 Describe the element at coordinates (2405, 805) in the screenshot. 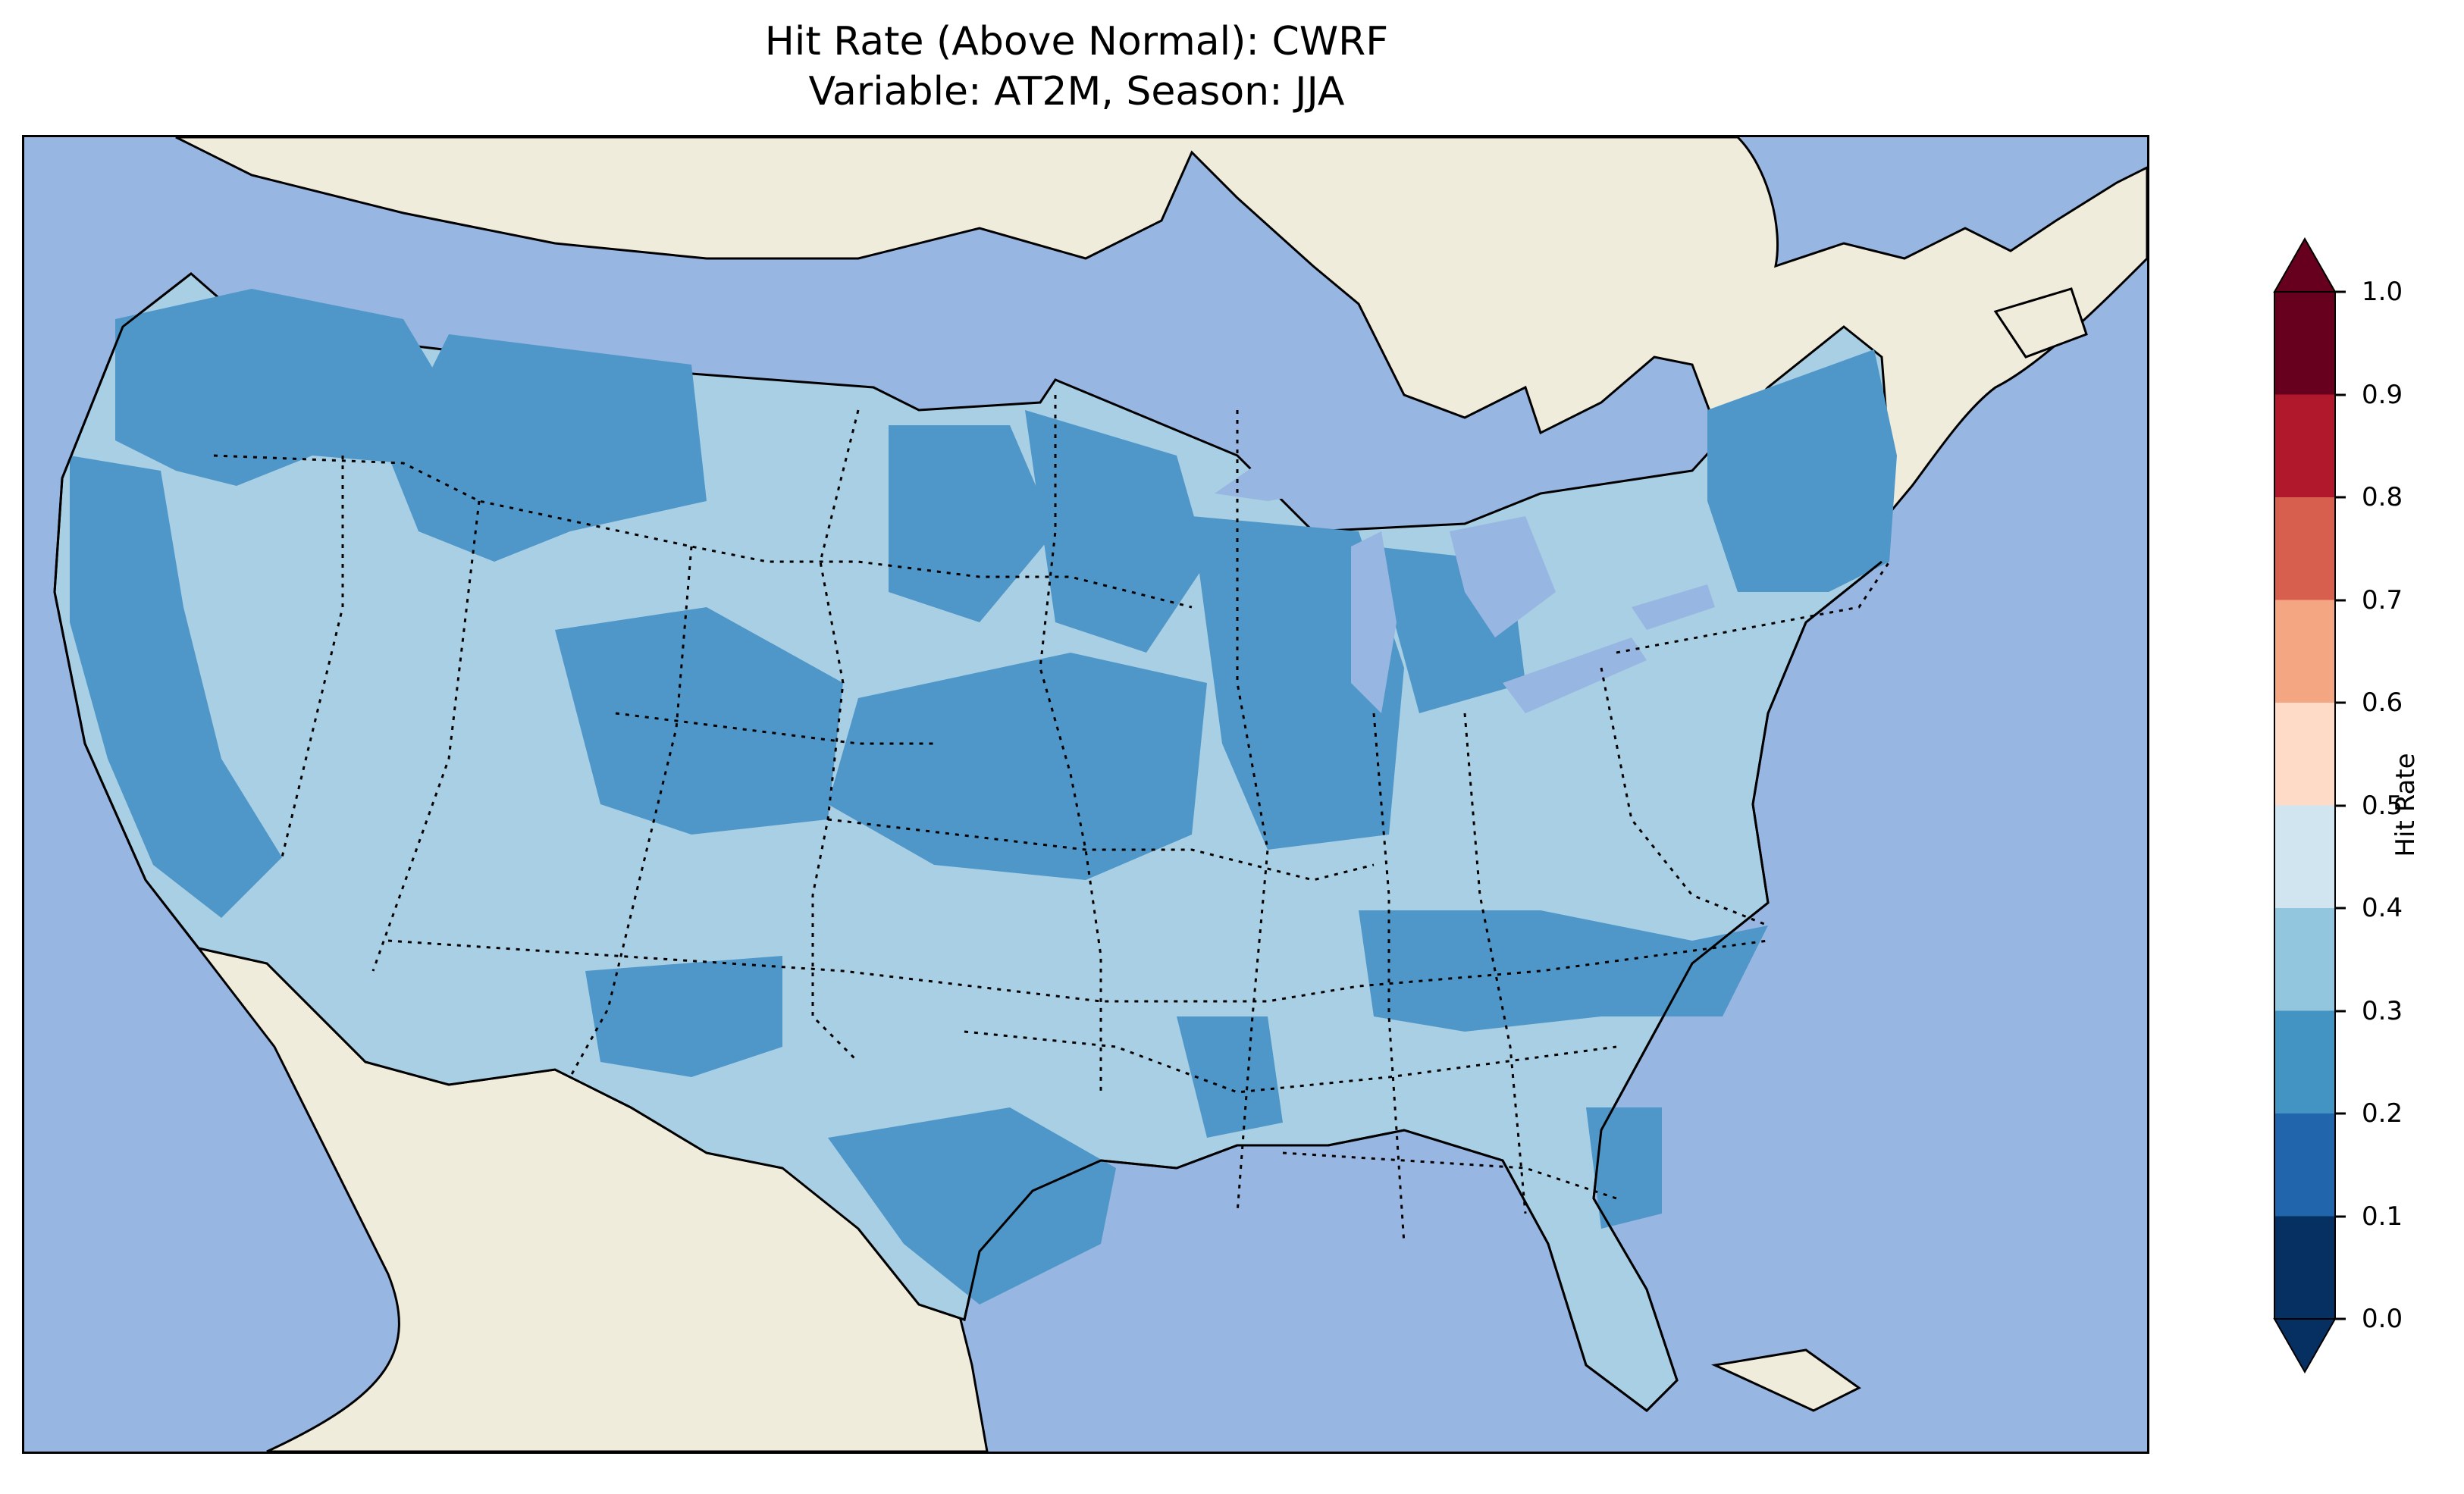

I see `colorbar-label: Hit Rate` at that location.